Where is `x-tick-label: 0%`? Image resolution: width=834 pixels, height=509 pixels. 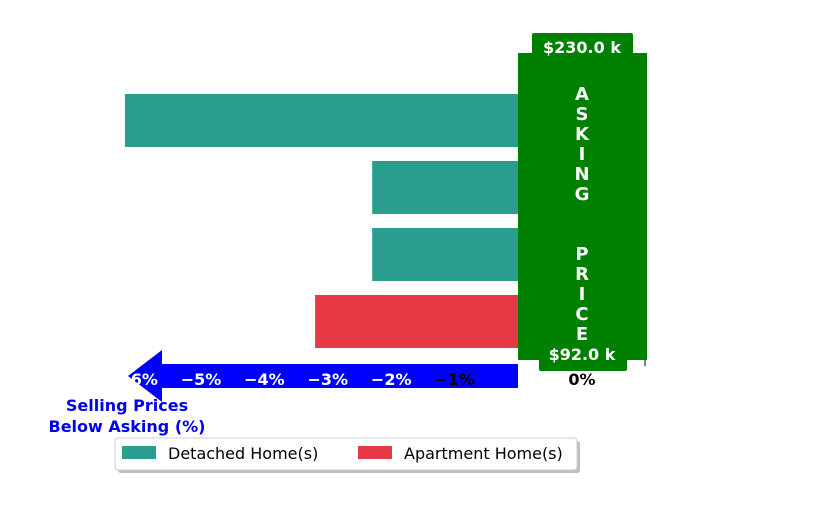
x-tick-label: 0% is located at coordinates (581, 379).